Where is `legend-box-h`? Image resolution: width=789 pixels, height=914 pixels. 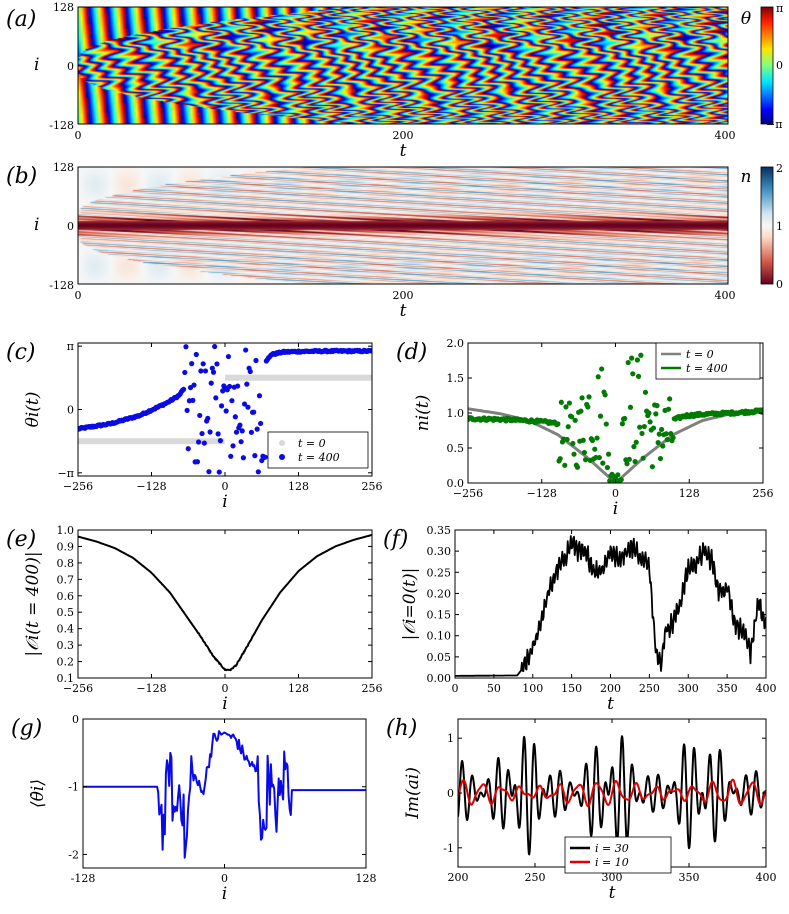
legend-box-h is located at coordinates (618, 855).